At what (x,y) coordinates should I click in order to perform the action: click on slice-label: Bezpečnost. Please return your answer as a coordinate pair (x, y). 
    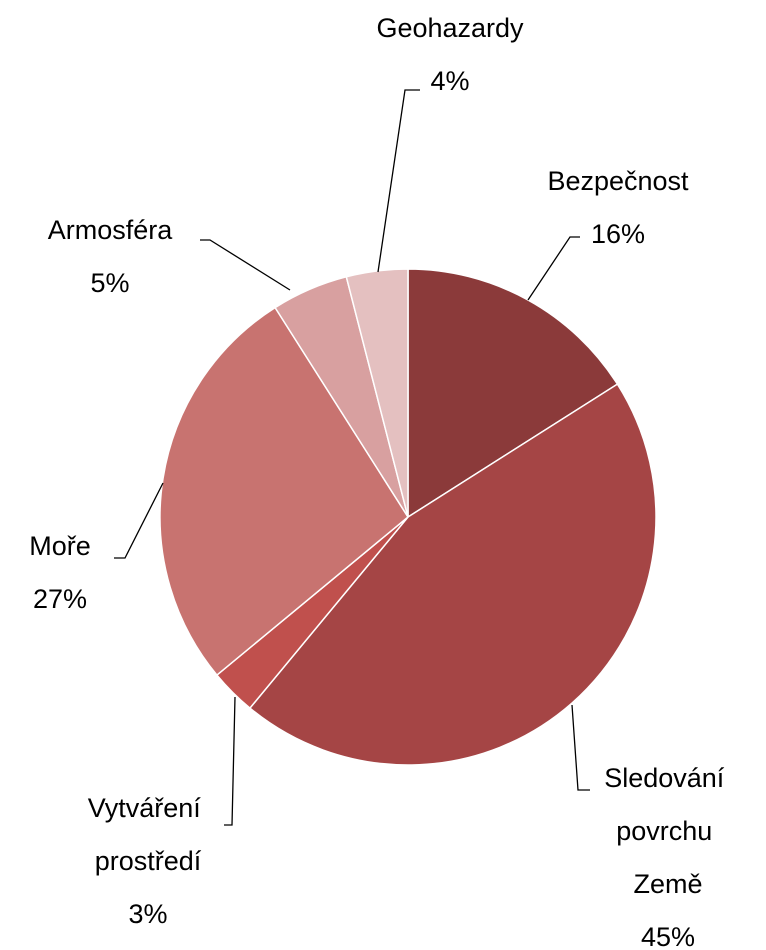
    Looking at the image, I should click on (618, 181).